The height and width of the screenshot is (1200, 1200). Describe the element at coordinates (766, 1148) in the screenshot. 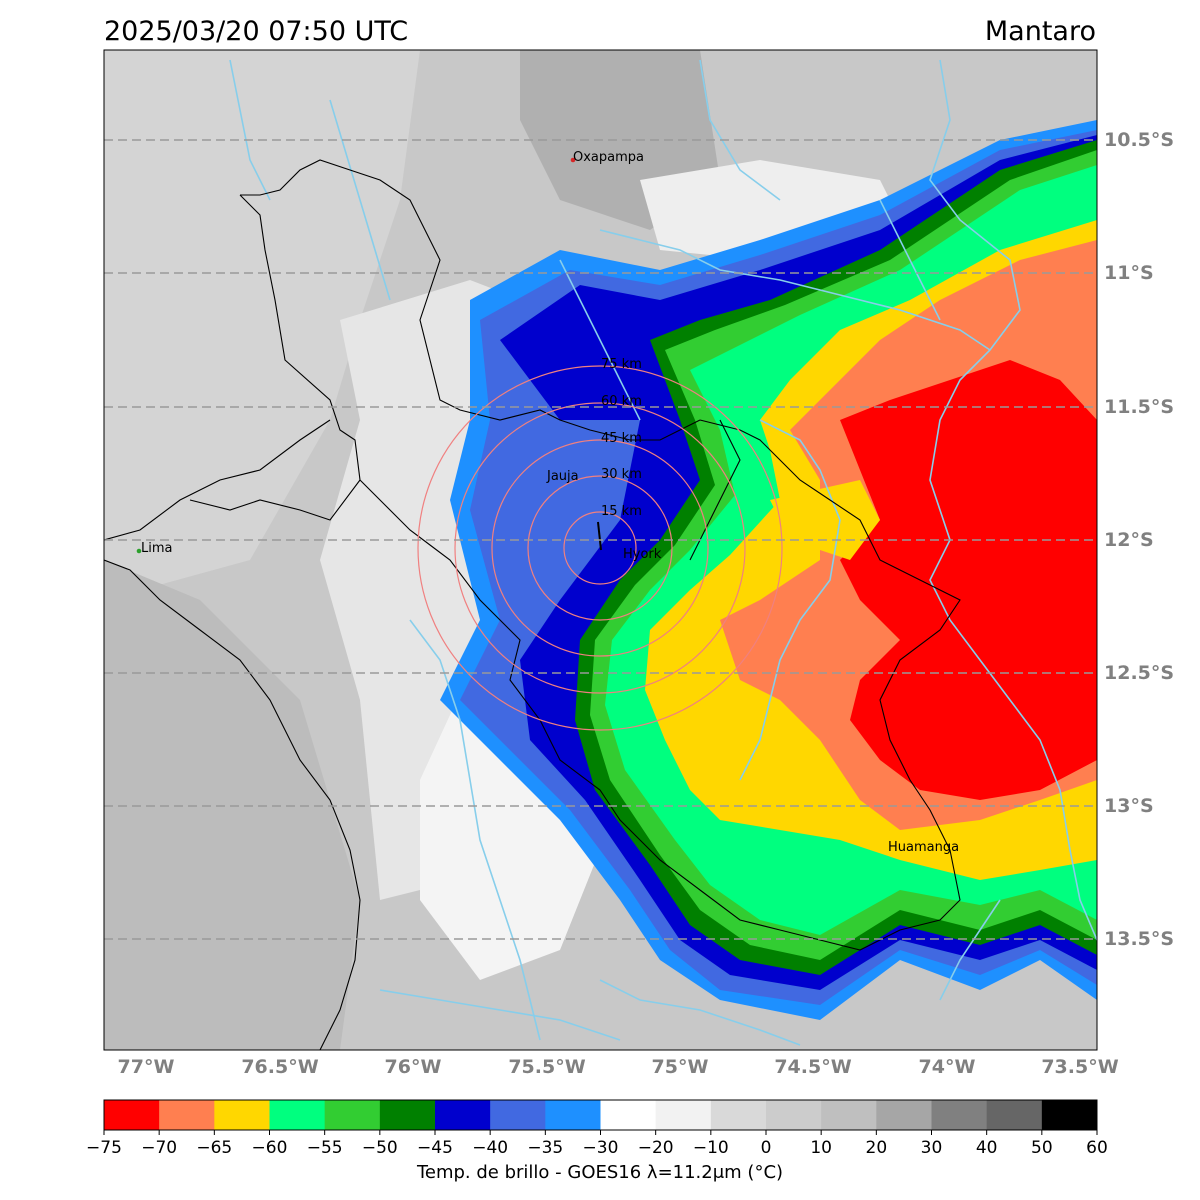

I see `colorbar-tick-label: 0` at that location.